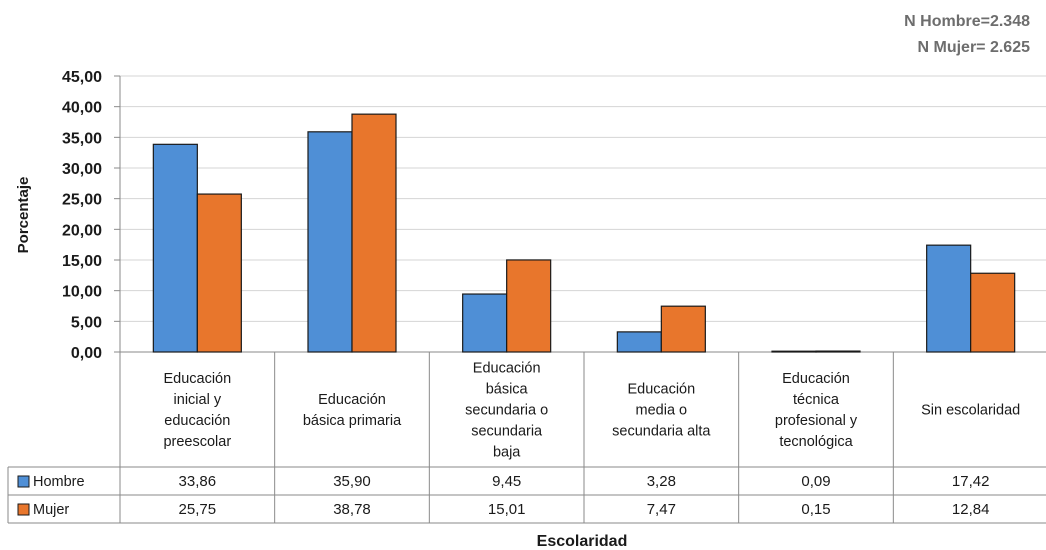 This screenshot has height=550, width=1046. Describe the element at coordinates (51, 510) in the screenshot. I see `legend-label-mujer: Mujer` at that location.